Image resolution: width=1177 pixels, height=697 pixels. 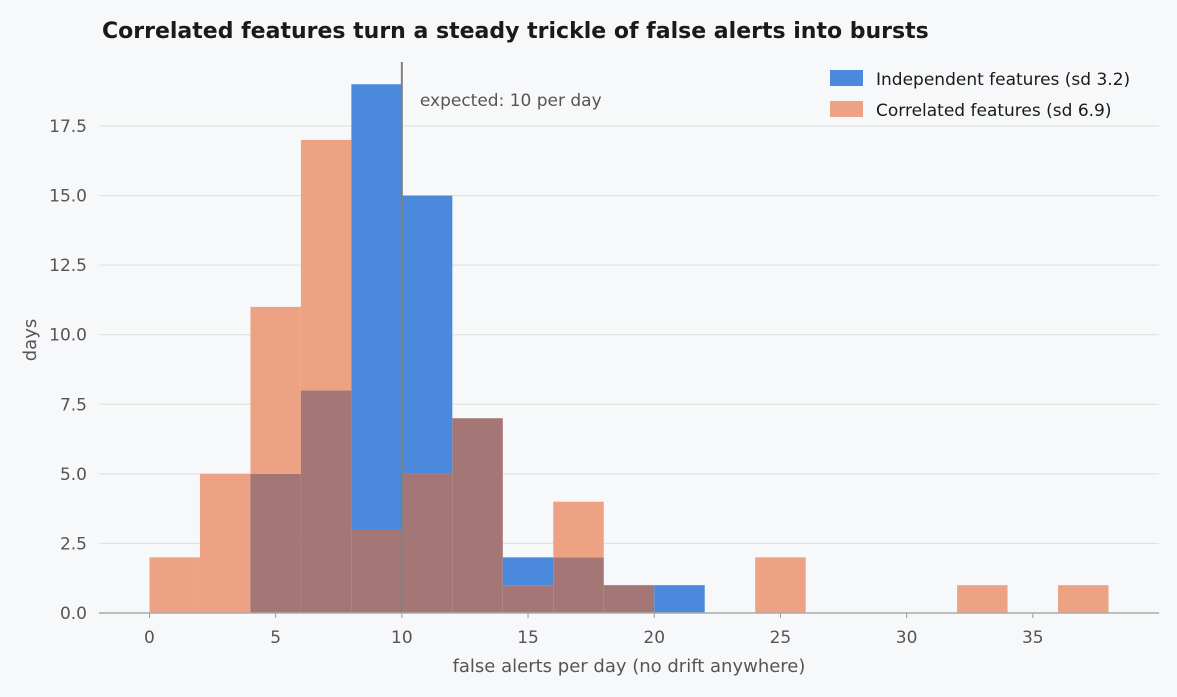 I want to click on x-tick-label: 15, so click(x=528, y=638).